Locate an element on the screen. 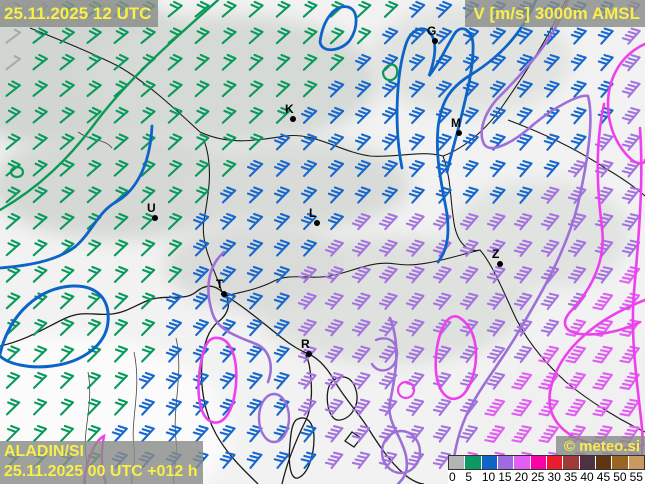 This screenshot has width=645, height=484. wind-speed-legend: 0 5 10 15 20 25 30 35 40 45 50 55 is located at coordinates (546, 469).